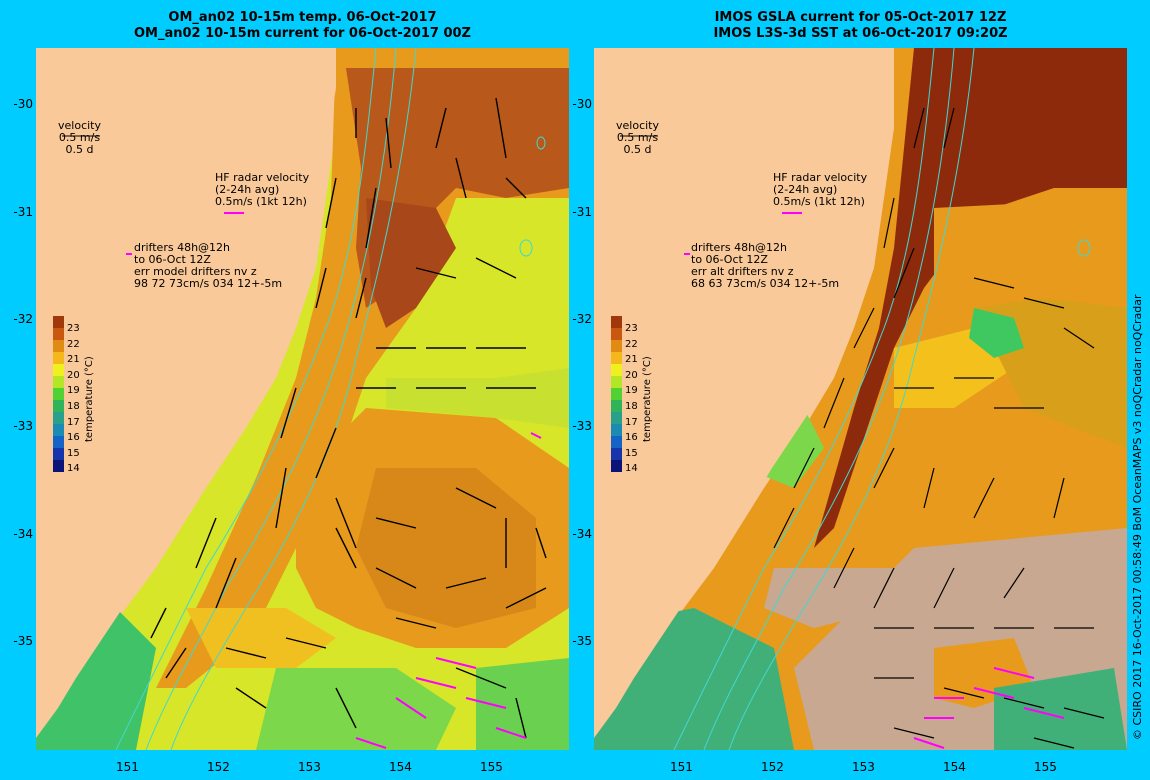  What do you see at coordinates (208, 283) in the screenshot?
I see `drift-line4: 98 72 73cm/s 034 12+-5m` at bounding box center [208, 283].